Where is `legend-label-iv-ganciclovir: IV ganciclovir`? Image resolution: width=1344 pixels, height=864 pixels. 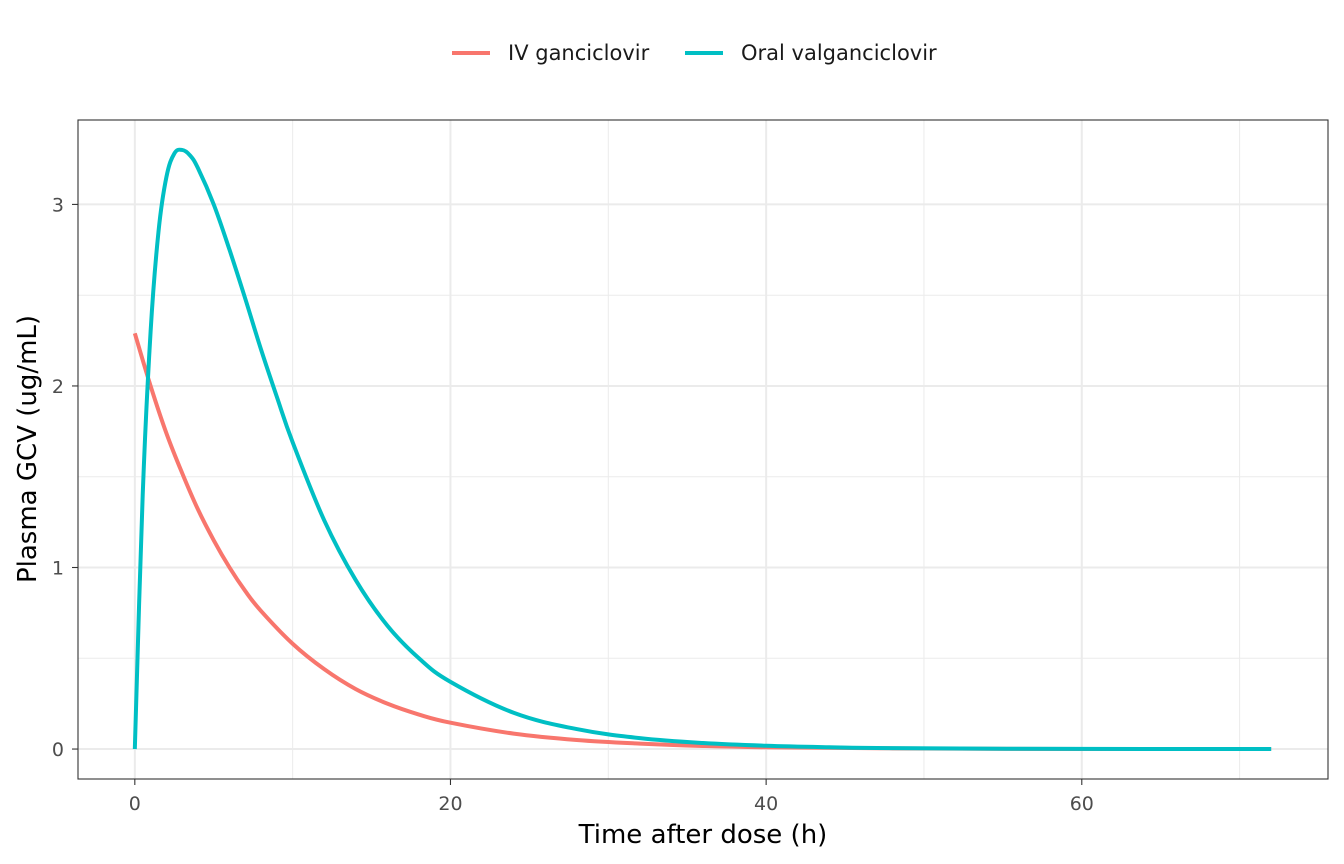 legend-label-iv-ganciclovir: IV ganciclovir is located at coordinates (579, 53).